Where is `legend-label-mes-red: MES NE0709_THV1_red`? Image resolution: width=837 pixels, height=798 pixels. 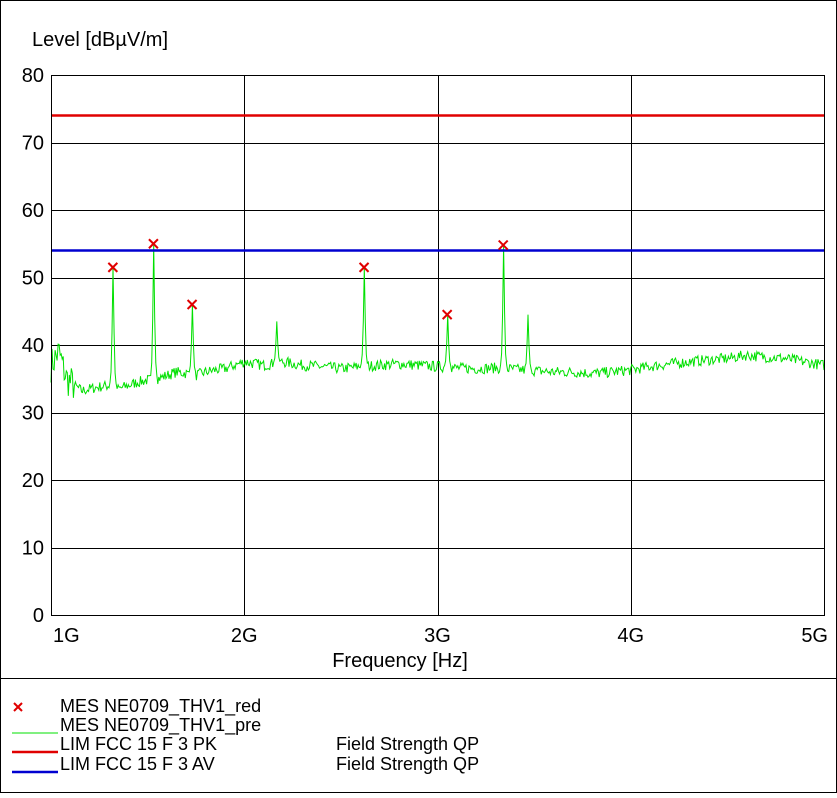
legend-label-mes-red: MES NE0709_THV1_red is located at coordinates (160, 706).